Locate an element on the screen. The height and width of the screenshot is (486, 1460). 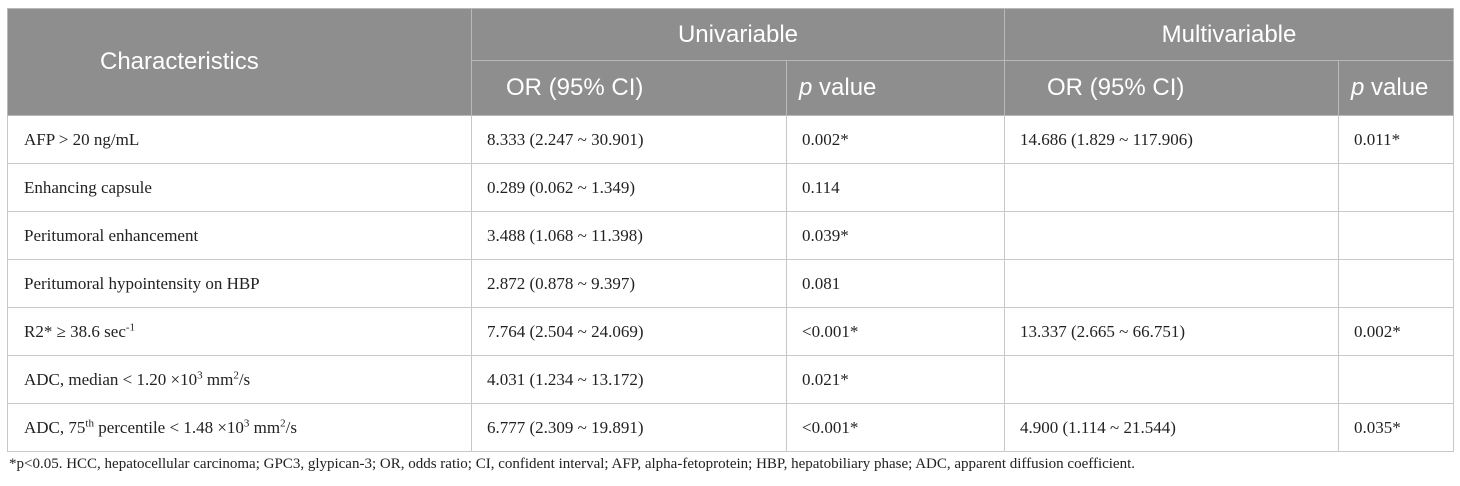
header-multi-or: OR (95% CI) is located at coordinates (1171, 88).